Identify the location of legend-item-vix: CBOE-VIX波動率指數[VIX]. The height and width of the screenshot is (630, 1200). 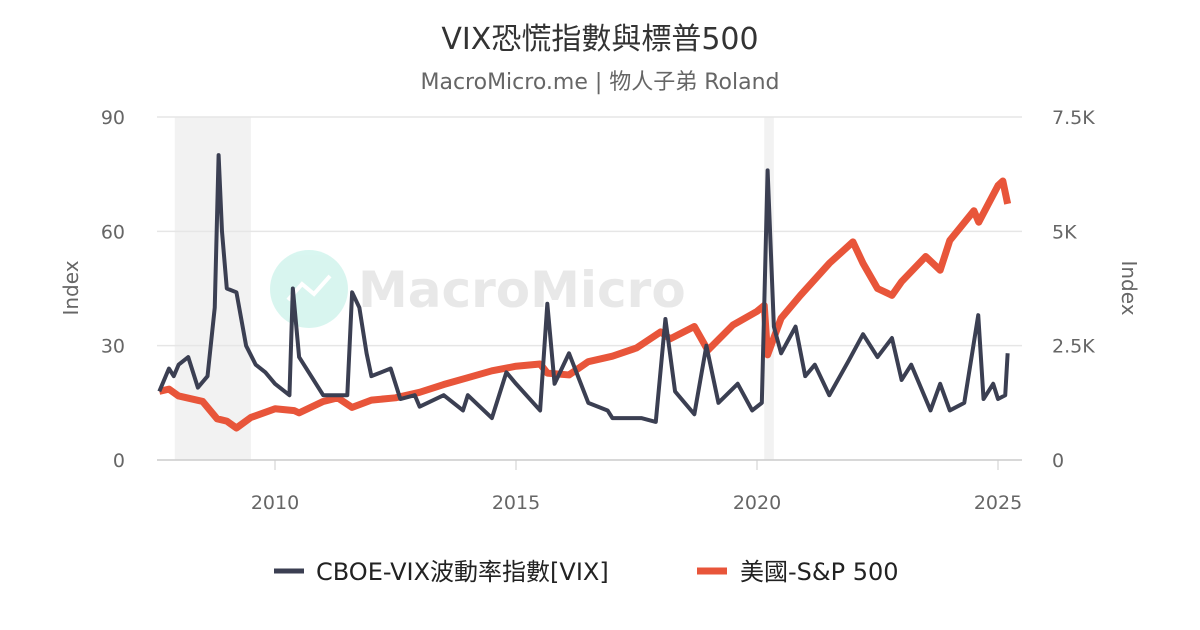
(441, 572).